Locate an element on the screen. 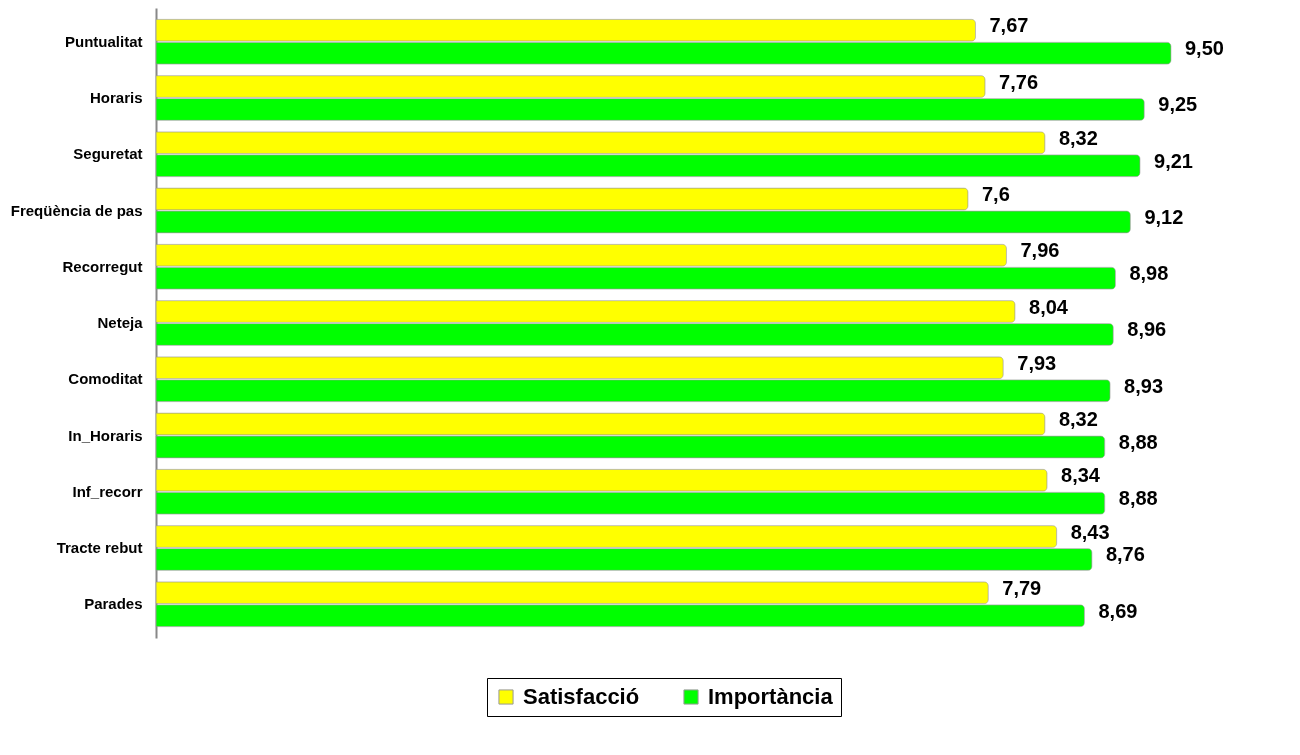 The image size is (1300, 755). data-label: 9,21 is located at coordinates (1173, 160).